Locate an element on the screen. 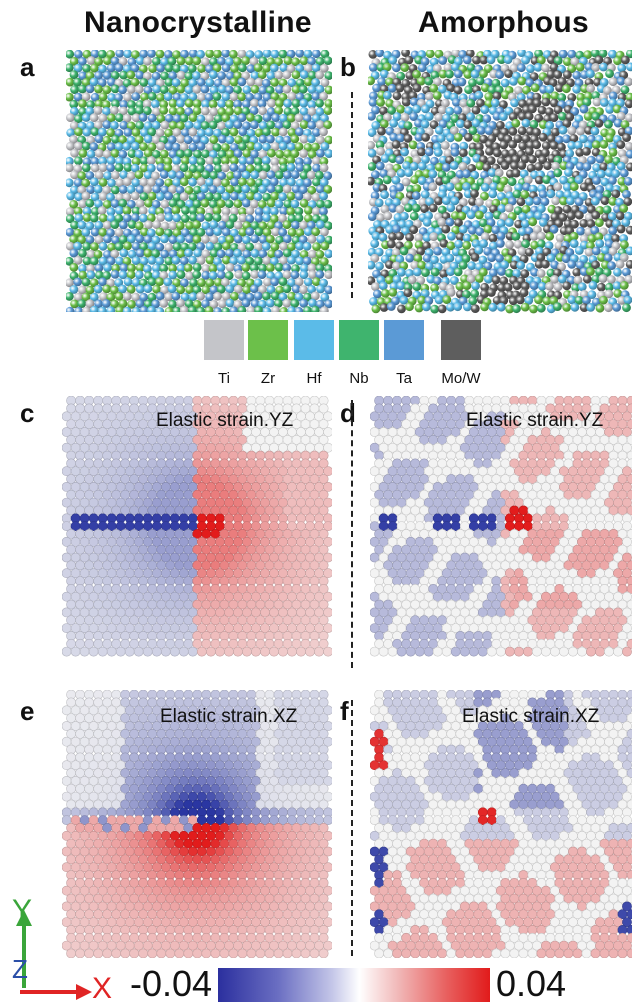 Image resolution: width=632 pixels, height=1007 pixels. panel-letter-b: b is located at coordinates (348, 67).